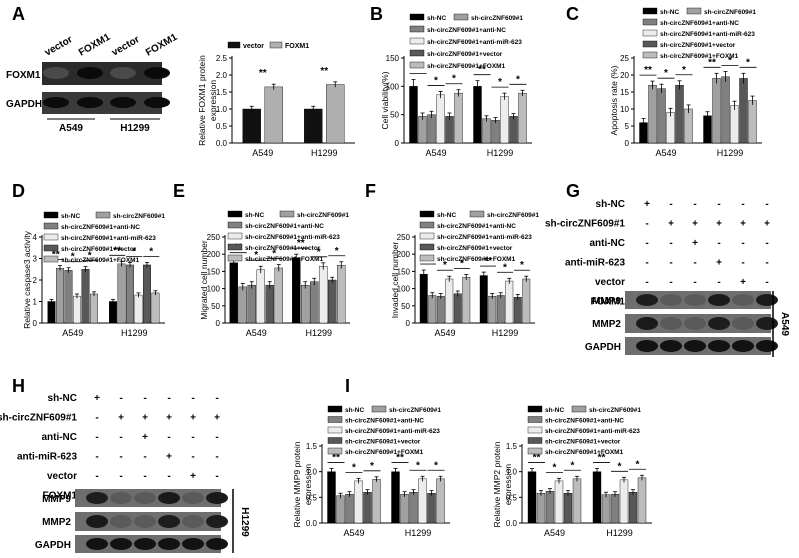 This screenshot has height=558, width=799. I want to click on condition-label: sh-NC, so click(610, 204).